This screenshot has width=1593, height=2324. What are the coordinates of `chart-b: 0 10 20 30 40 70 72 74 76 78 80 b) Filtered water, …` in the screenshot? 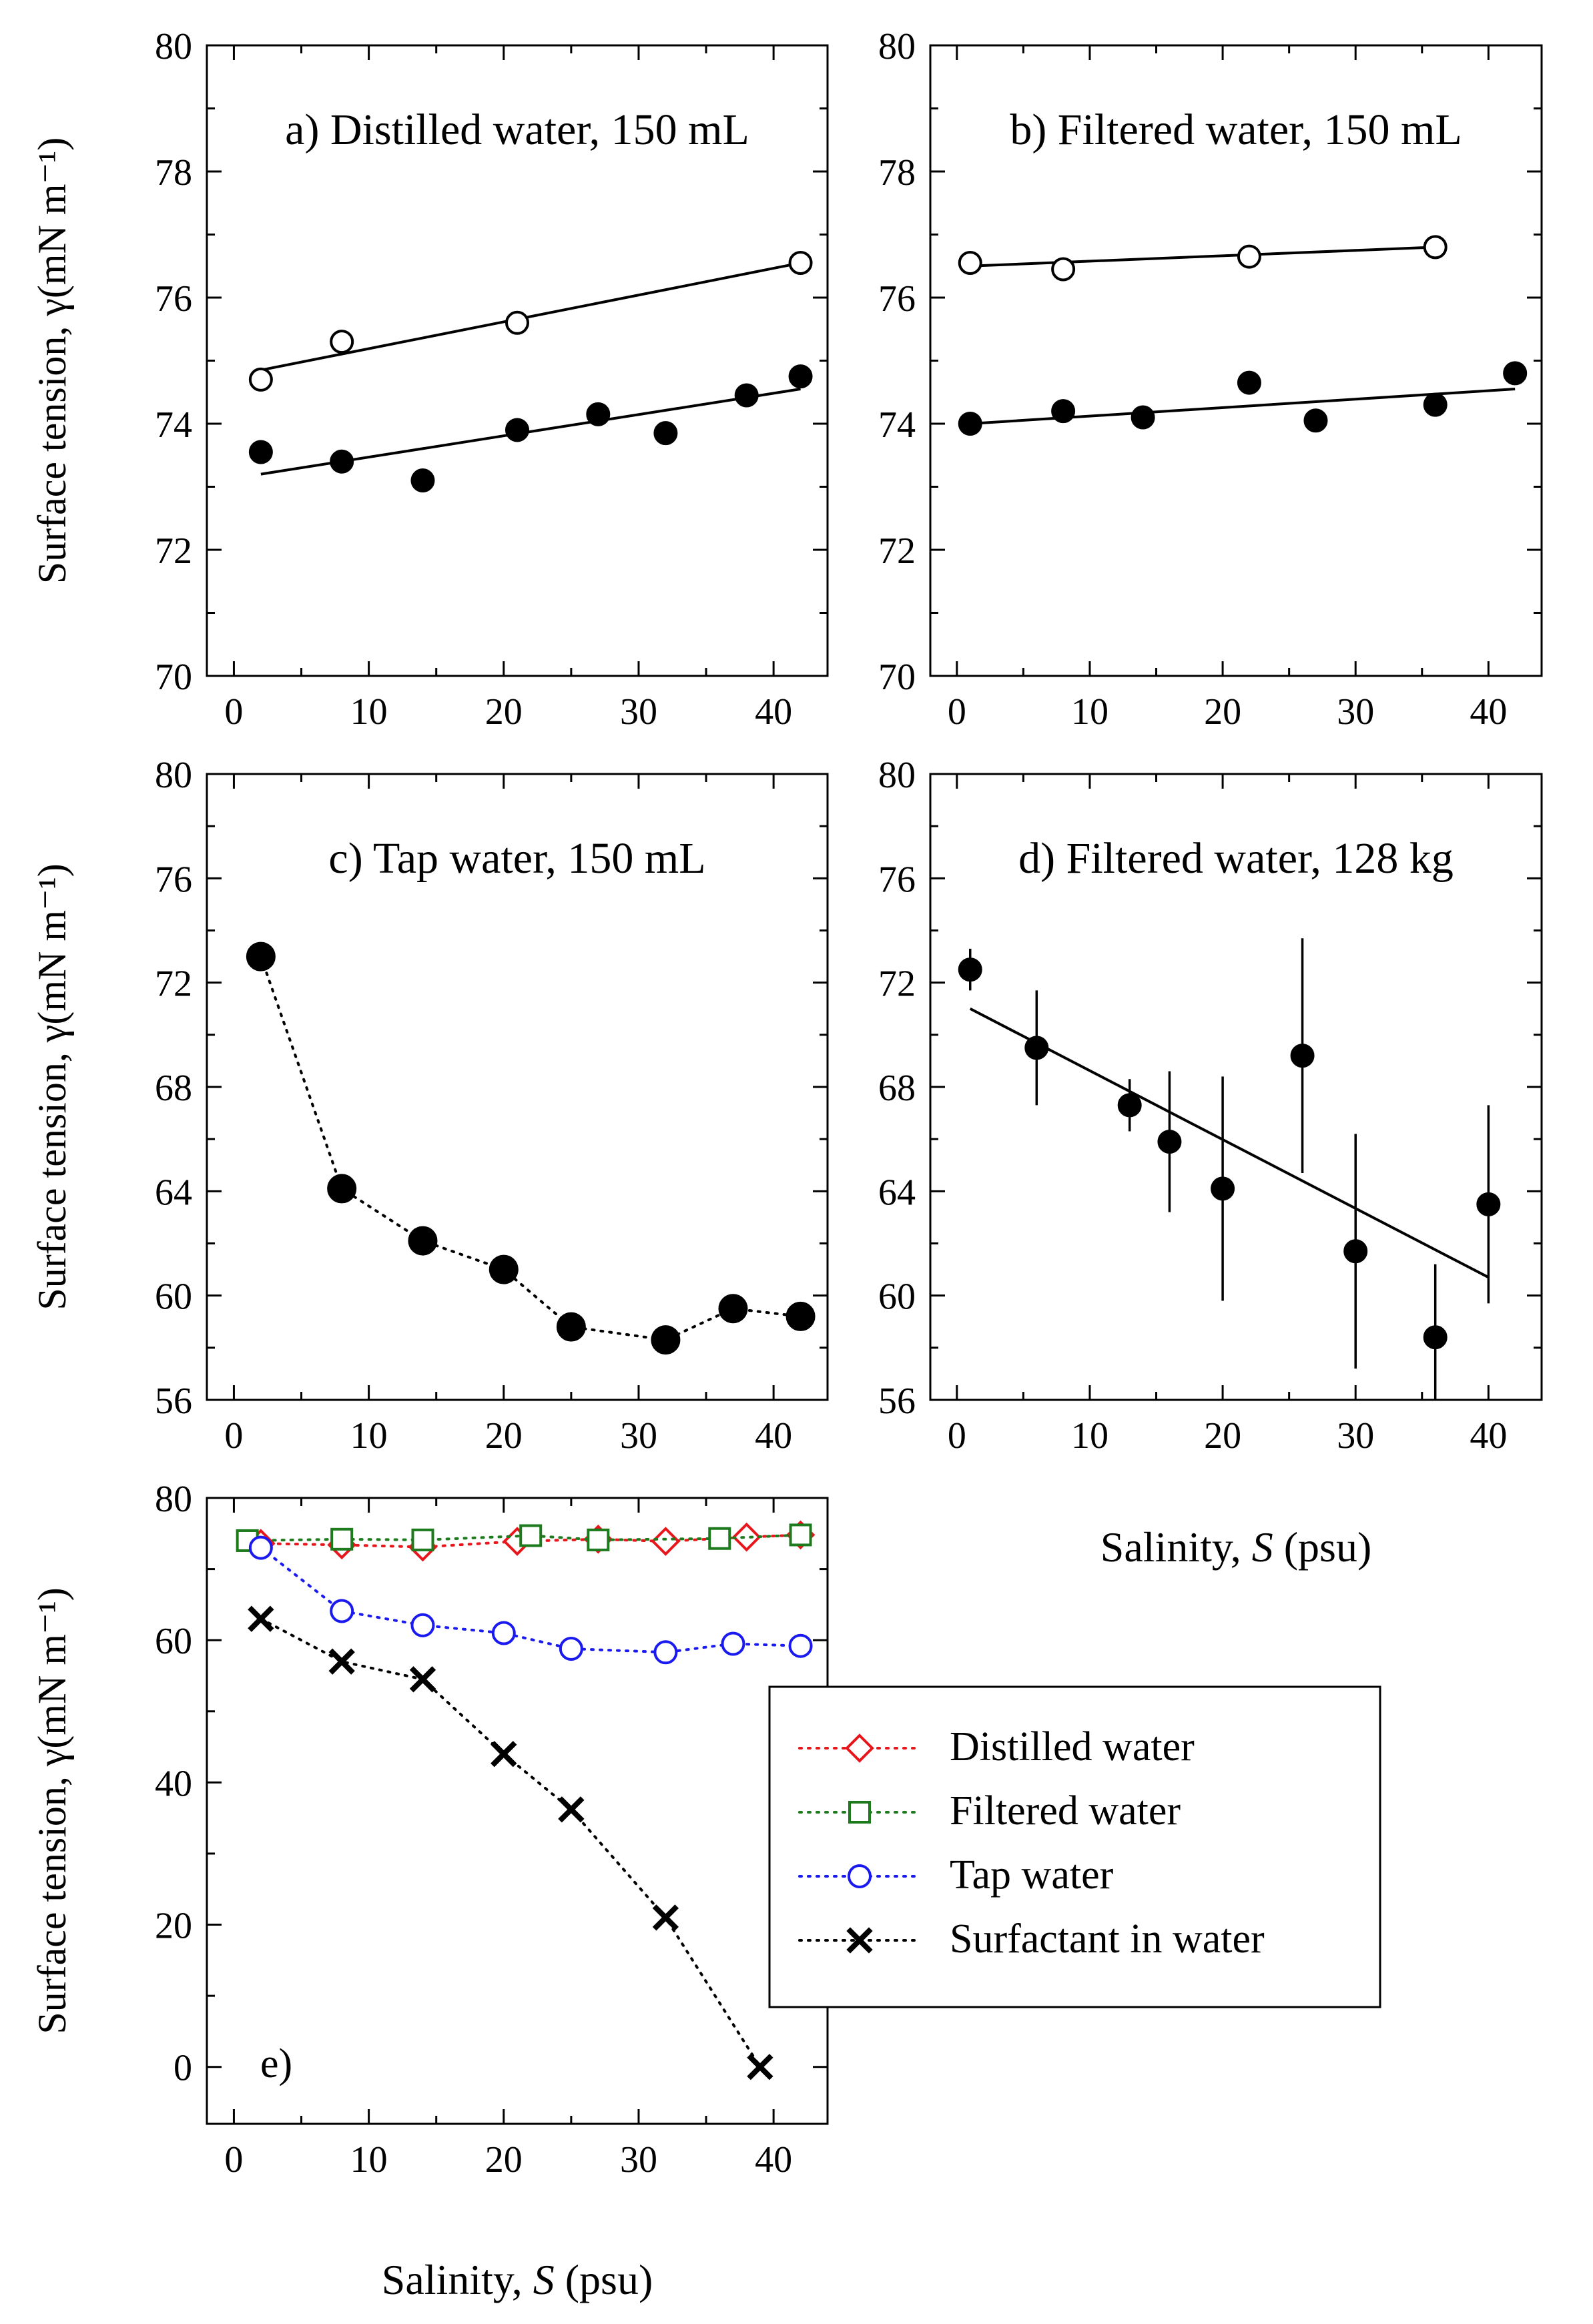 It's located at (1210, 379).